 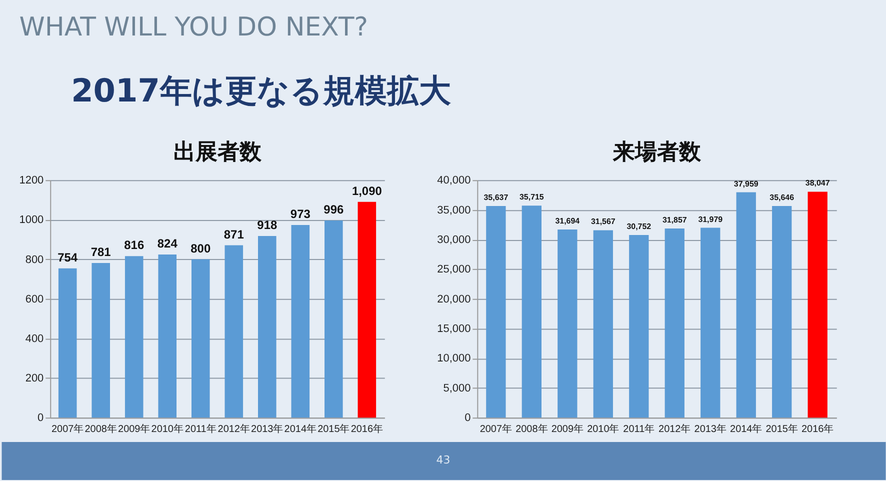 What do you see at coordinates (367, 191) in the screenshot?
I see `data-label: 1,090` at bounding box center [367, 191].